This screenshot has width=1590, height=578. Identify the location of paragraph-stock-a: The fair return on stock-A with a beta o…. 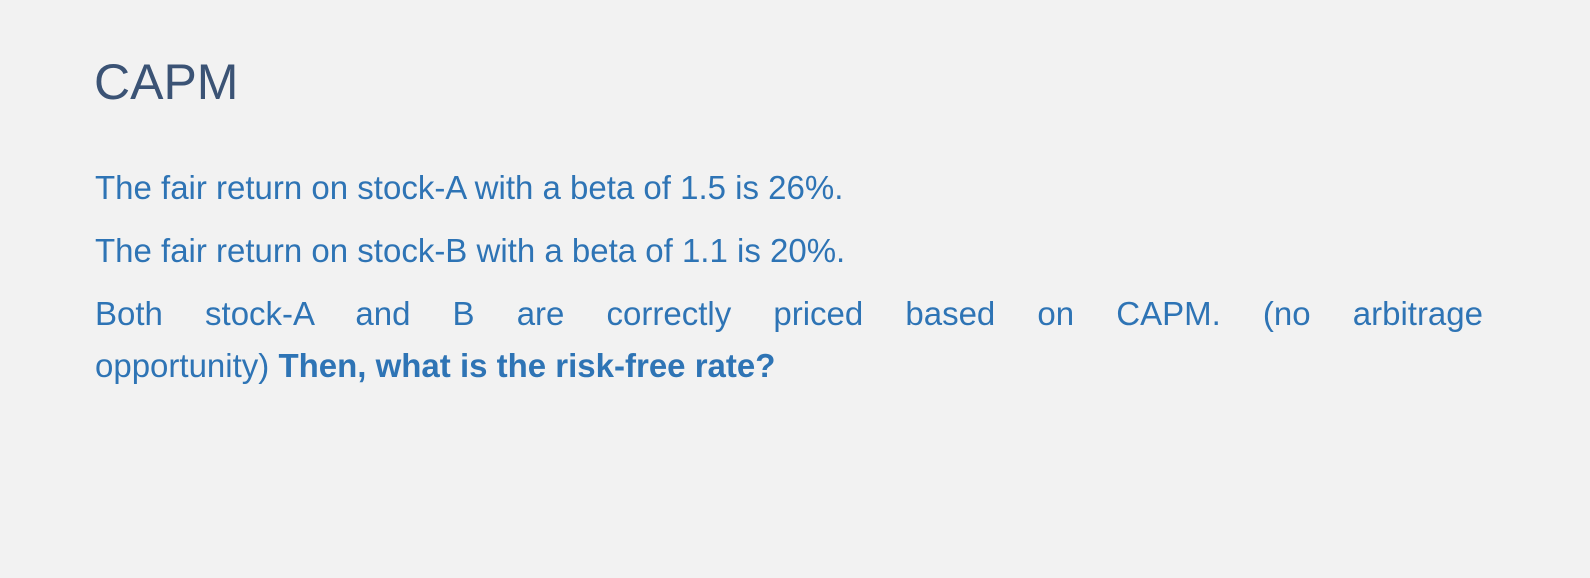
(469, 187).